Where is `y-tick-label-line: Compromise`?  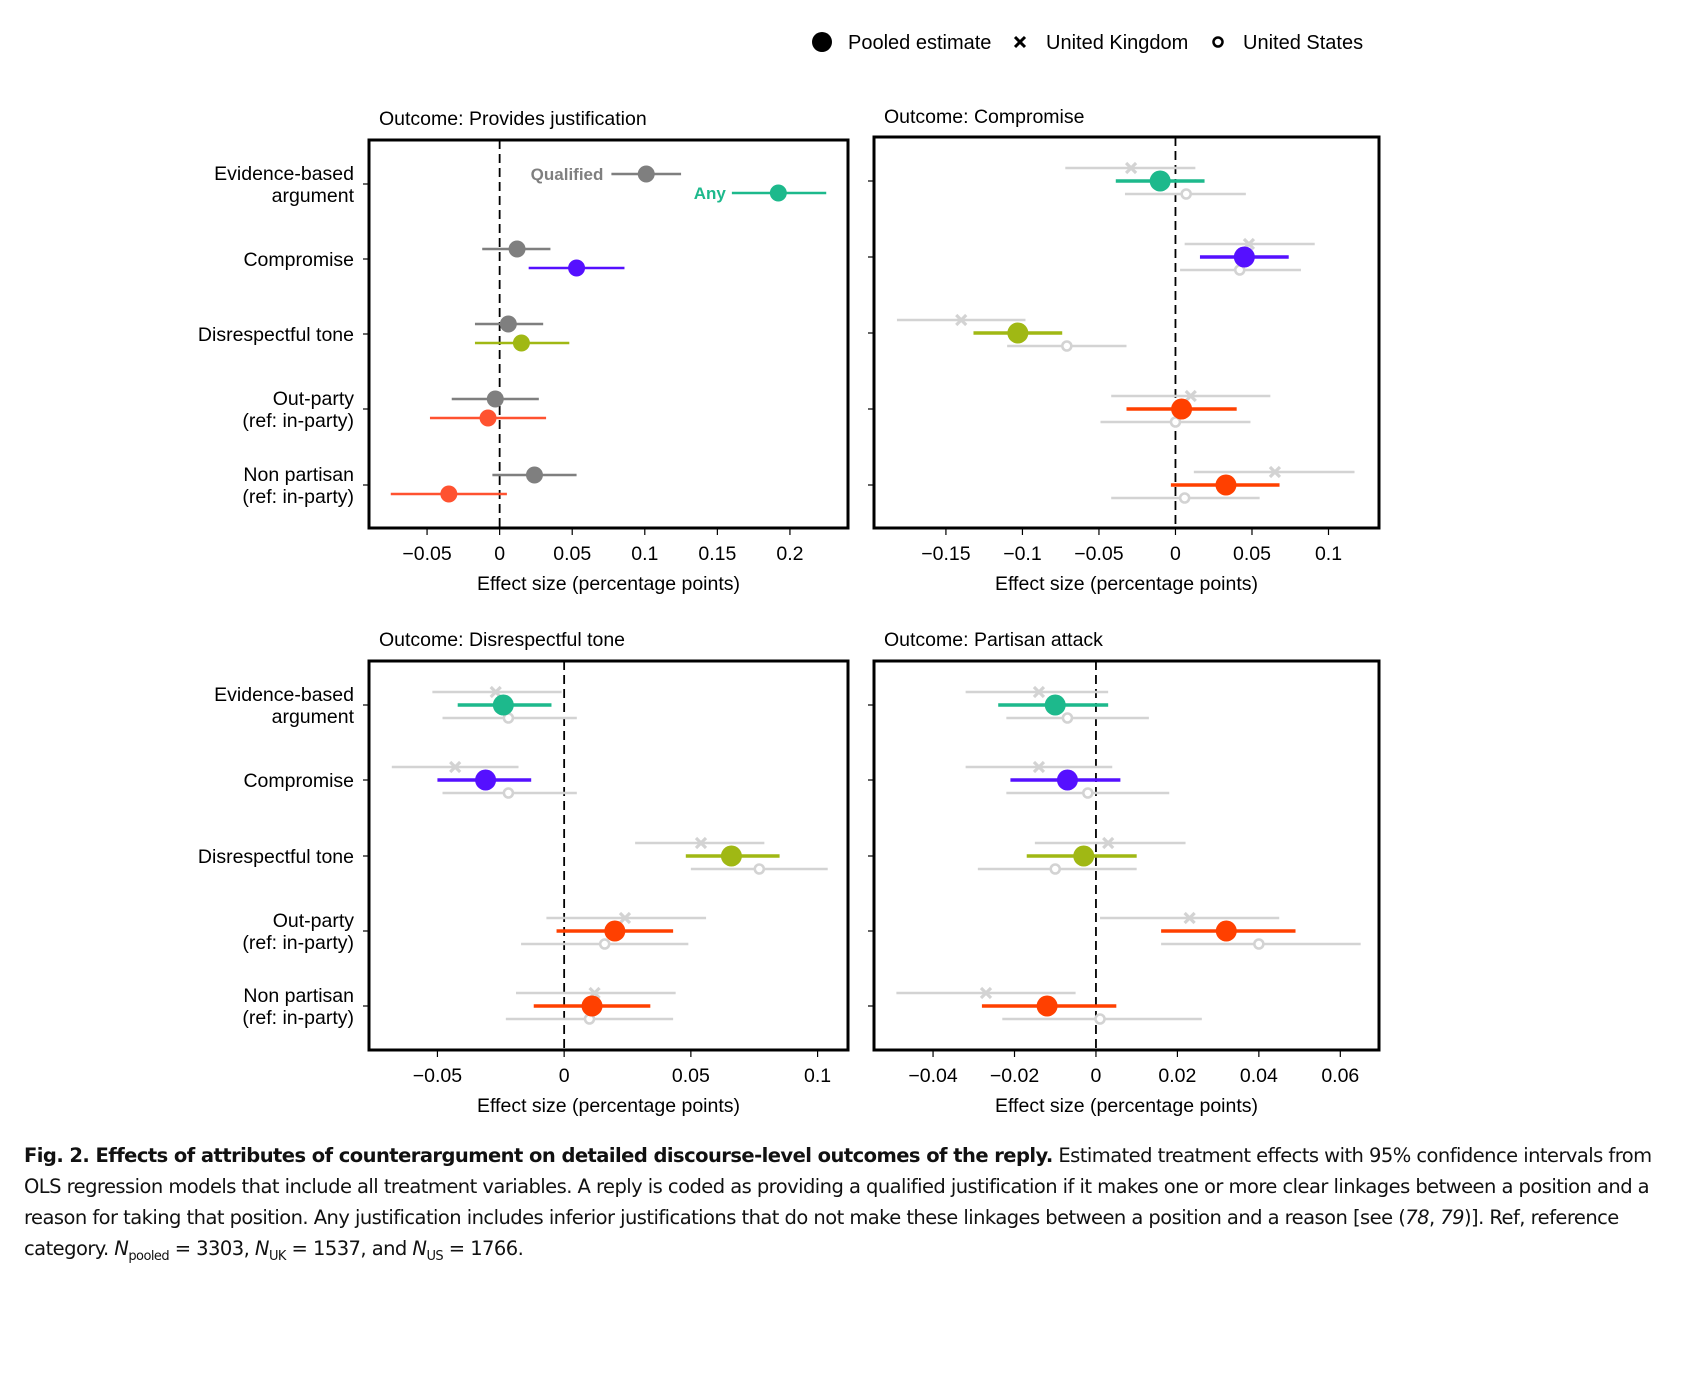
y-tick-label-line: Compromise is located at coordinates (298, 781).